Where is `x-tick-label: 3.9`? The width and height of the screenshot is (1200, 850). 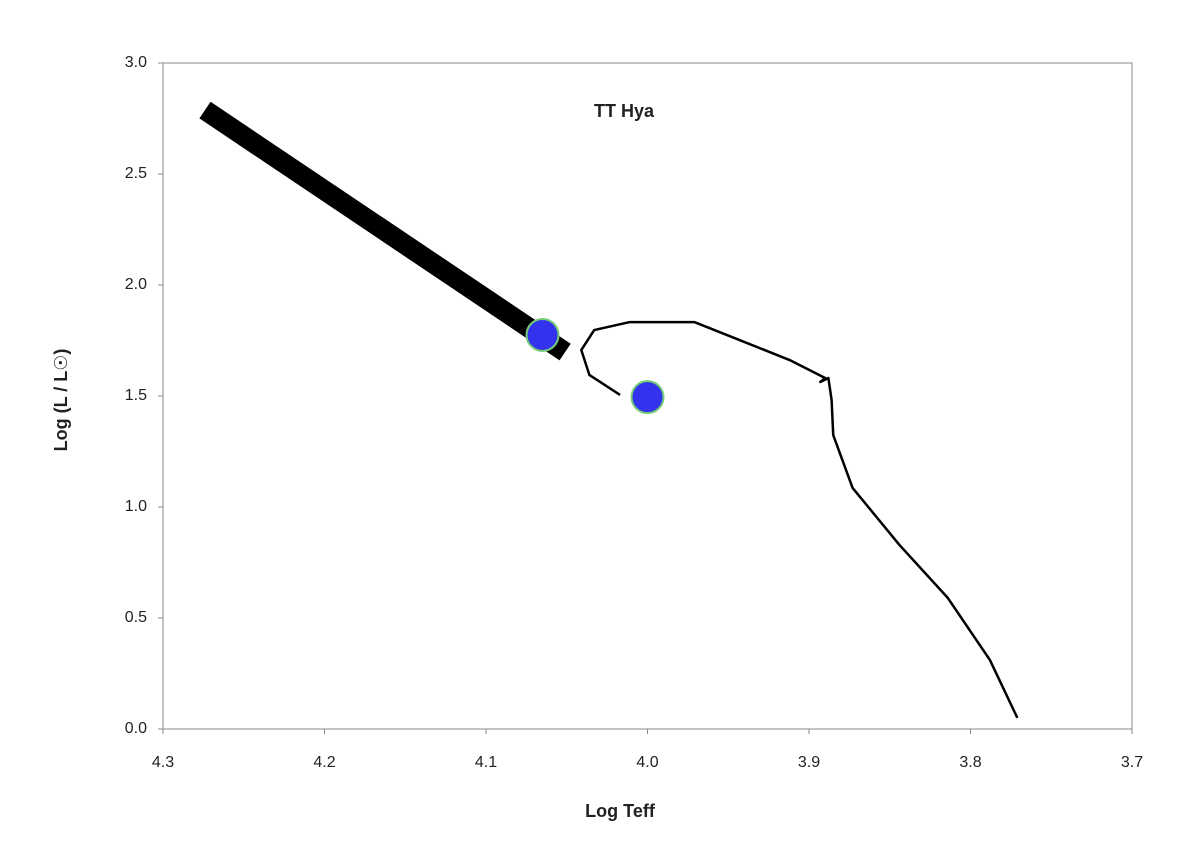
x-tick-label: 3.9 is located at coordinates (809, 762).